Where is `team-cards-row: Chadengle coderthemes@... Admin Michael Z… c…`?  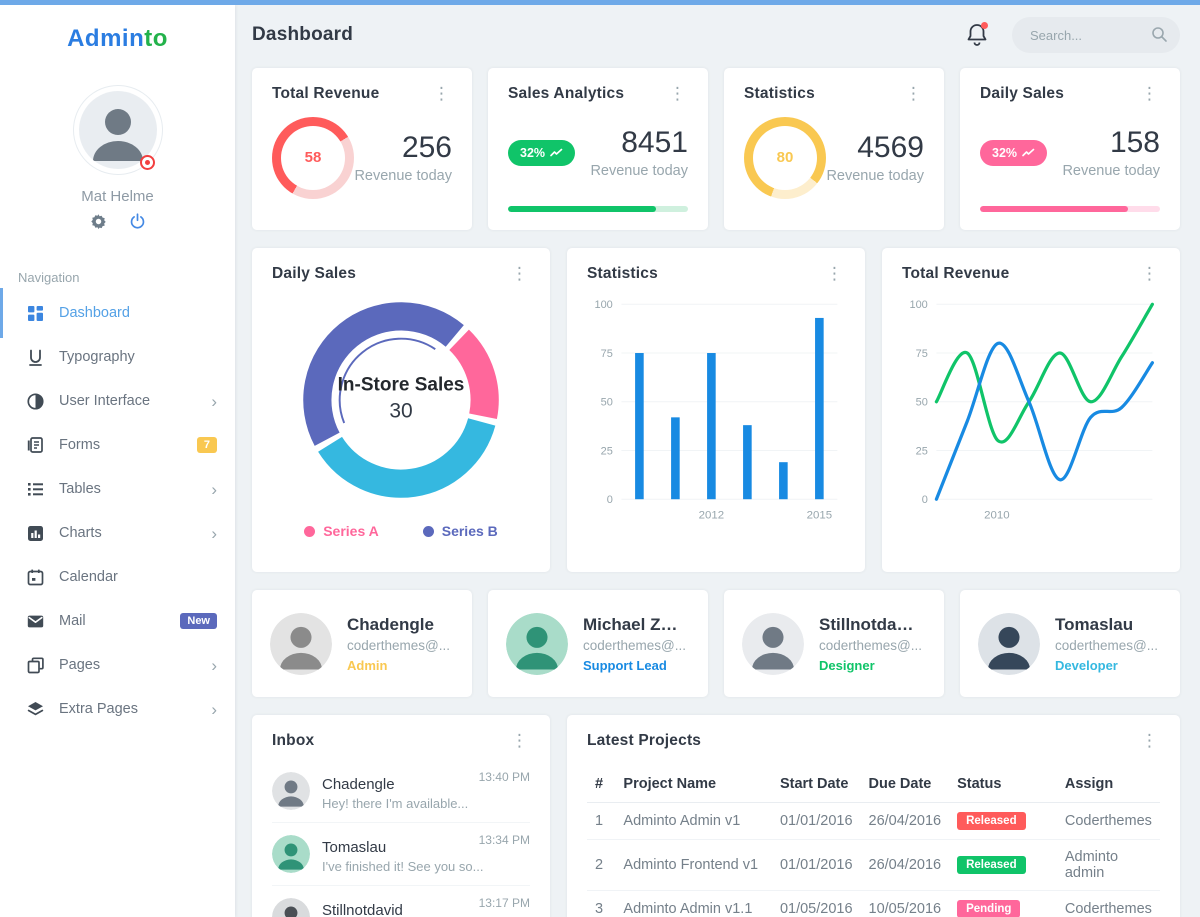 team-cards-row: Chadengle coderthemes@... Admin Michael Z… c… is located at coordinates (716, 643).